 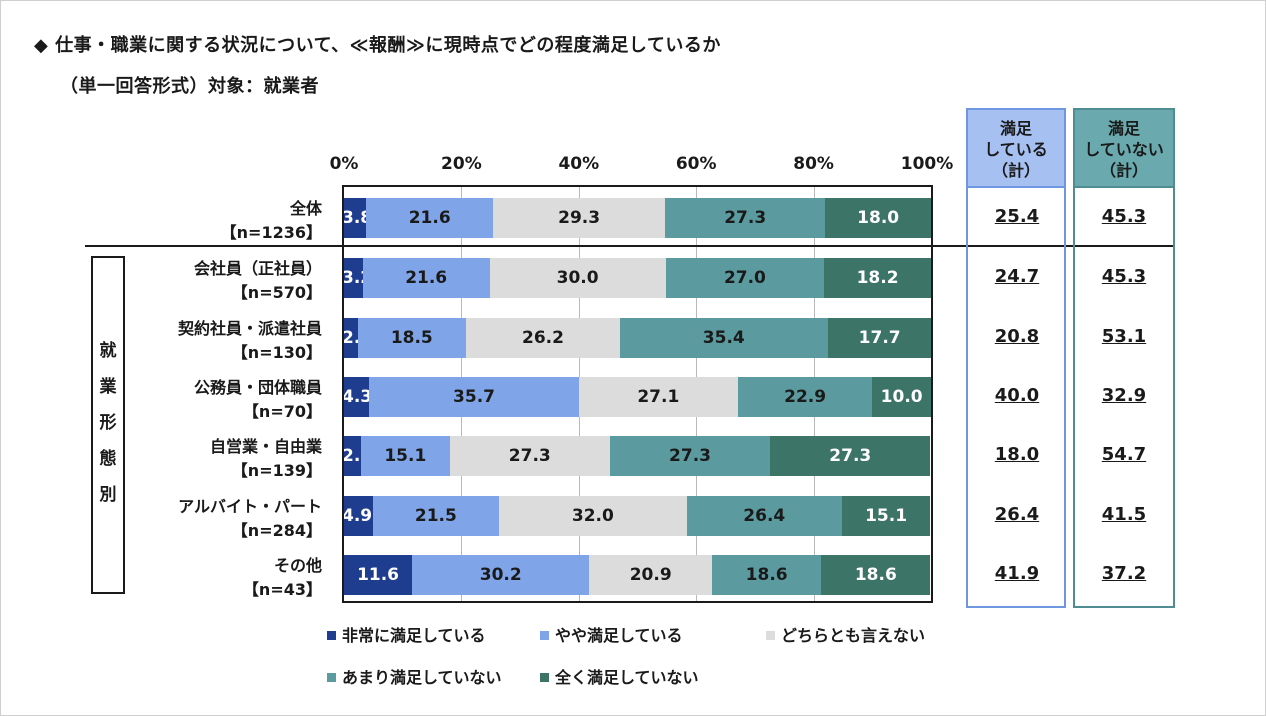 I want to click on unsatisfied-total-header: 満足 していない （計）, so click(x=1124, y=148).